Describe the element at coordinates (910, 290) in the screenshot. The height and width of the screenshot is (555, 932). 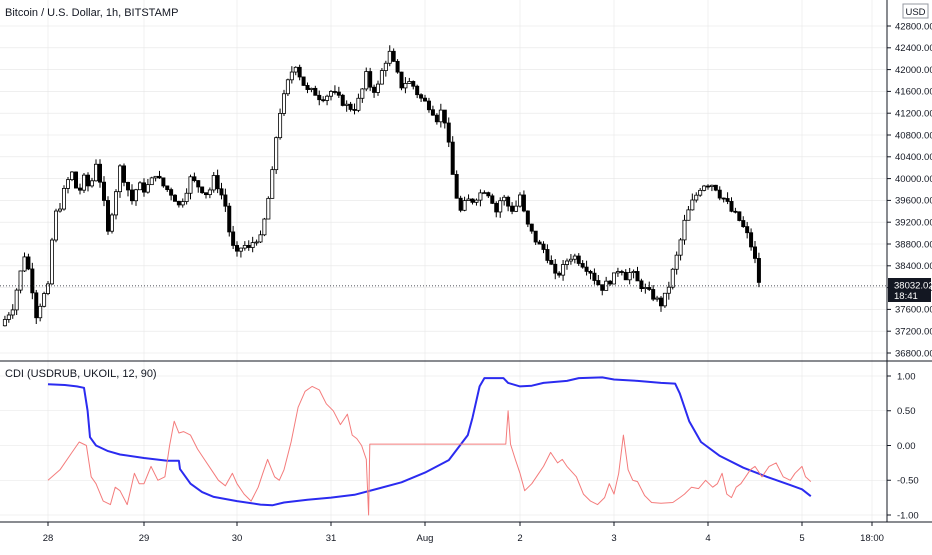
I see `last-price-badge: 38032.02 18:41` at that location.